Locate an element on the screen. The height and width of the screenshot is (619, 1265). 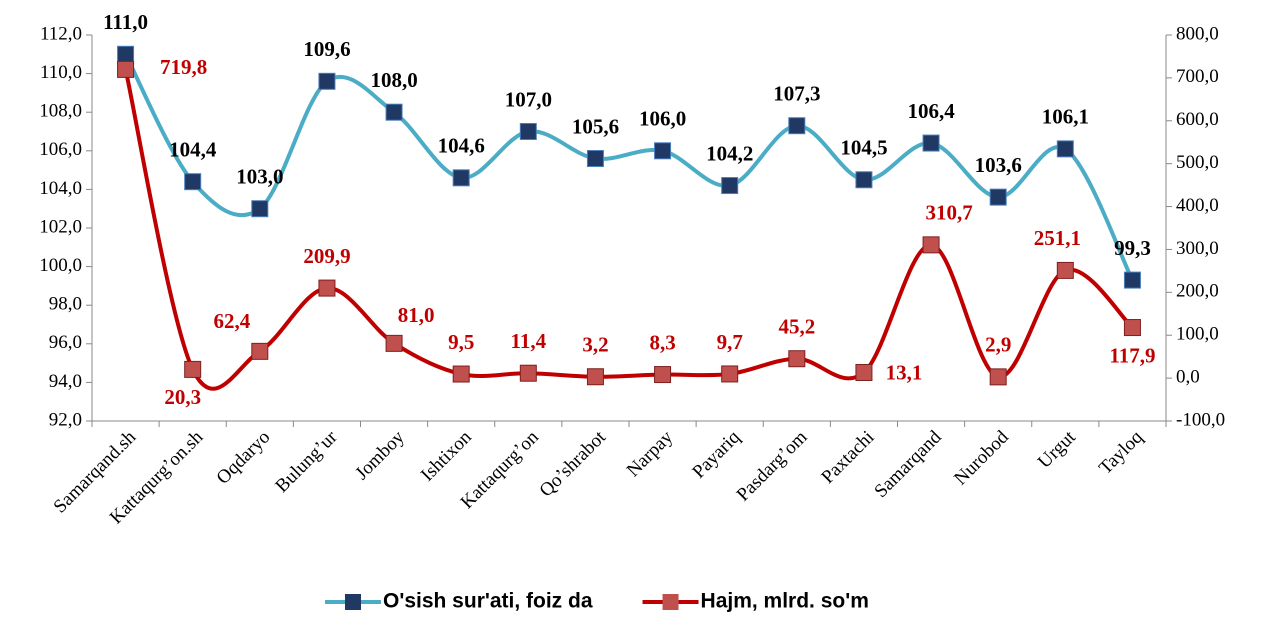
x-tick-label: Bulung’ur is located at coordinates (306, 461).